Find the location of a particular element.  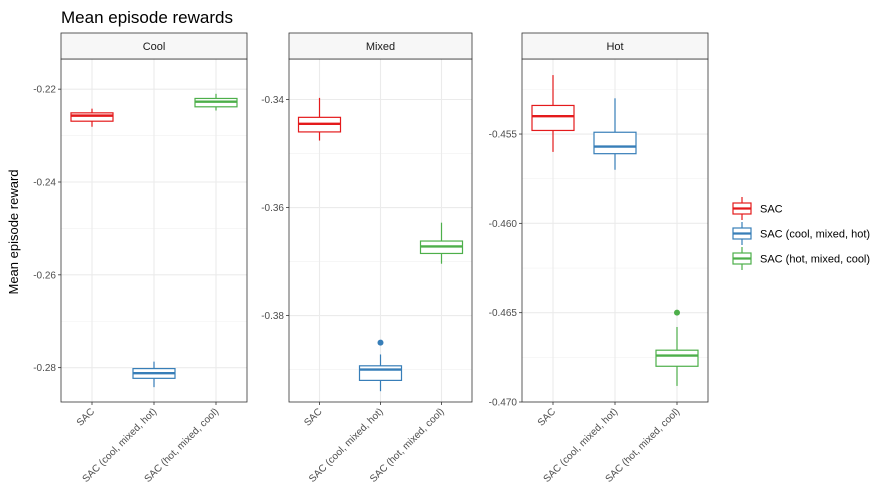

facet-strip-label: Cool is located at coordinates (154, 47).